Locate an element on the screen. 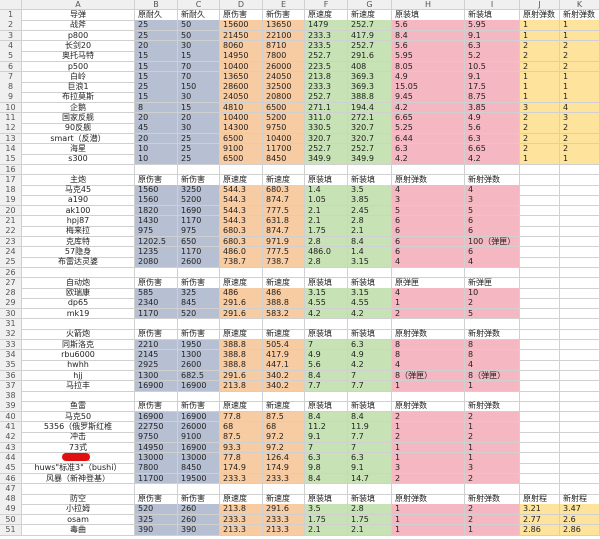 This screenshot has height=539, width=600. cell: 布拉莫斯 is located at coordinates (78, 98).